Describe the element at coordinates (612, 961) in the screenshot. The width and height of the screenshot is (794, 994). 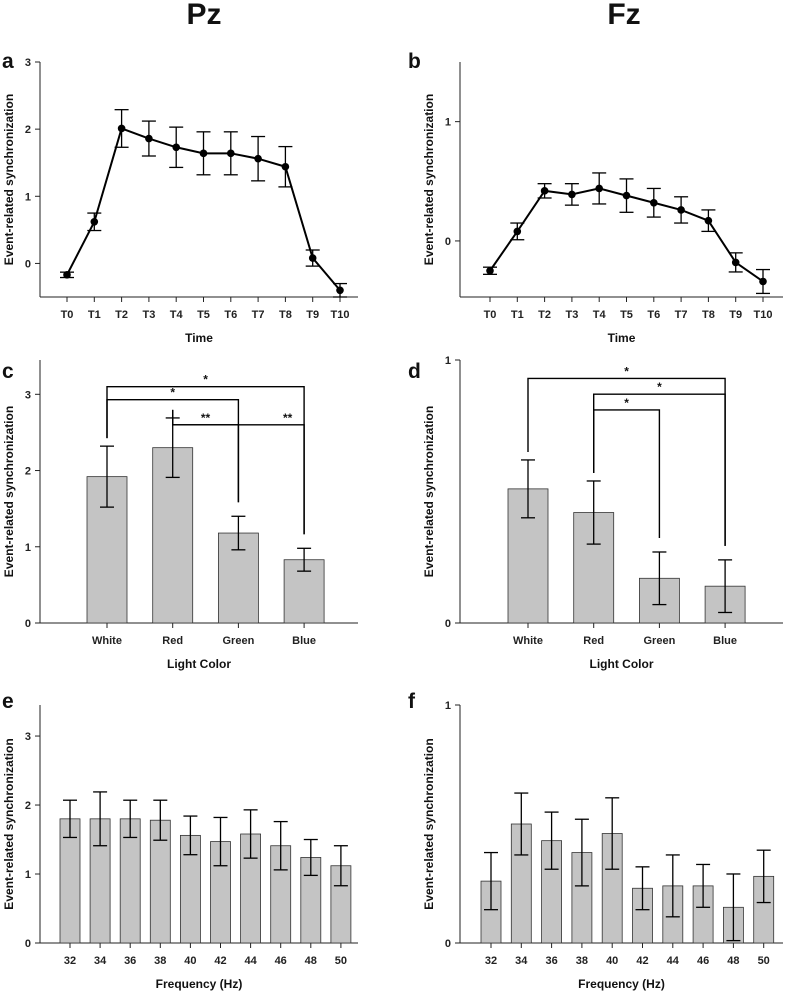
I see `x-tick-label: 40` at that location.